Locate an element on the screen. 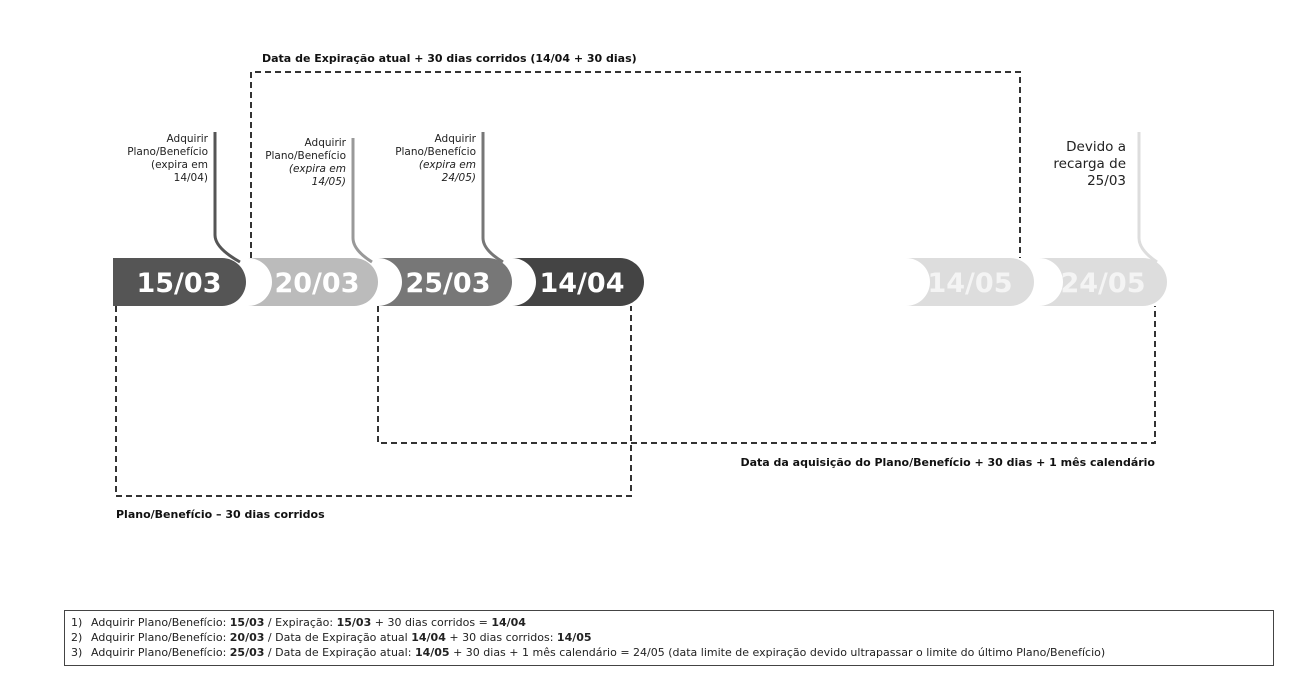 The width and height of the screenshot is (1300, 685). annotation-2-line-3: (expira em is located at coordinates (317, 169).